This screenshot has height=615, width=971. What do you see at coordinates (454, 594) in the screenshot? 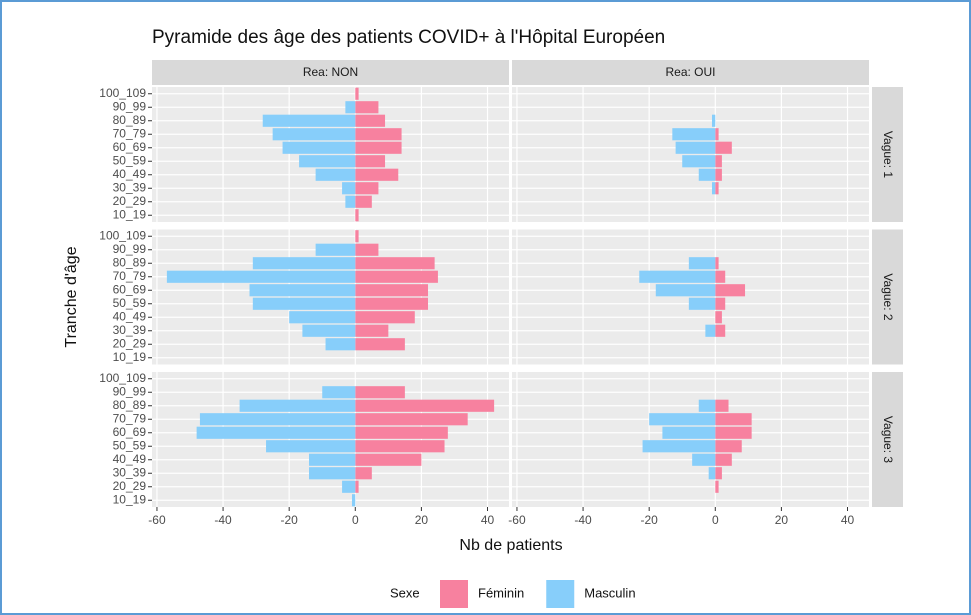
I see `legend-key` at bounding box center [454, 594].